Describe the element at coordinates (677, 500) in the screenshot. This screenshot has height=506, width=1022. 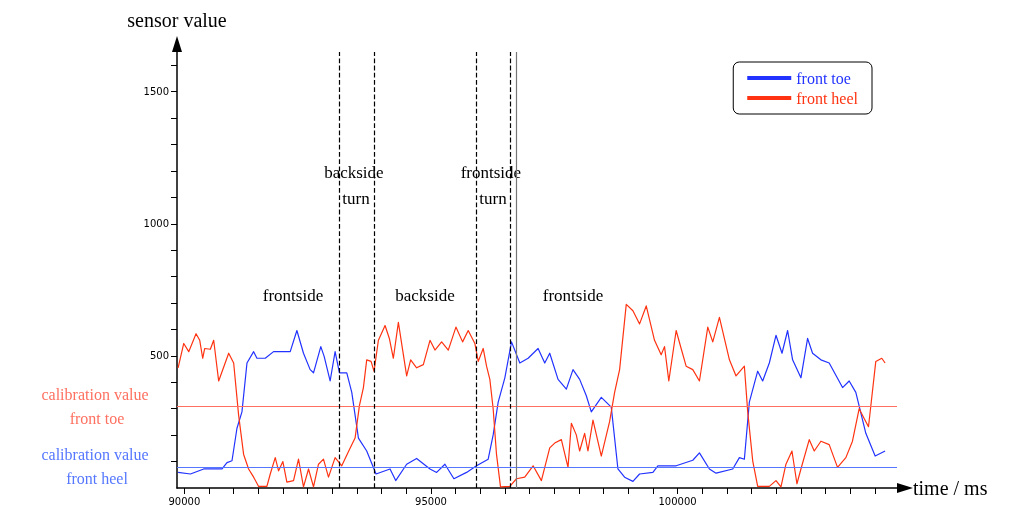
I see `x-tick-label: 100000` at that location.